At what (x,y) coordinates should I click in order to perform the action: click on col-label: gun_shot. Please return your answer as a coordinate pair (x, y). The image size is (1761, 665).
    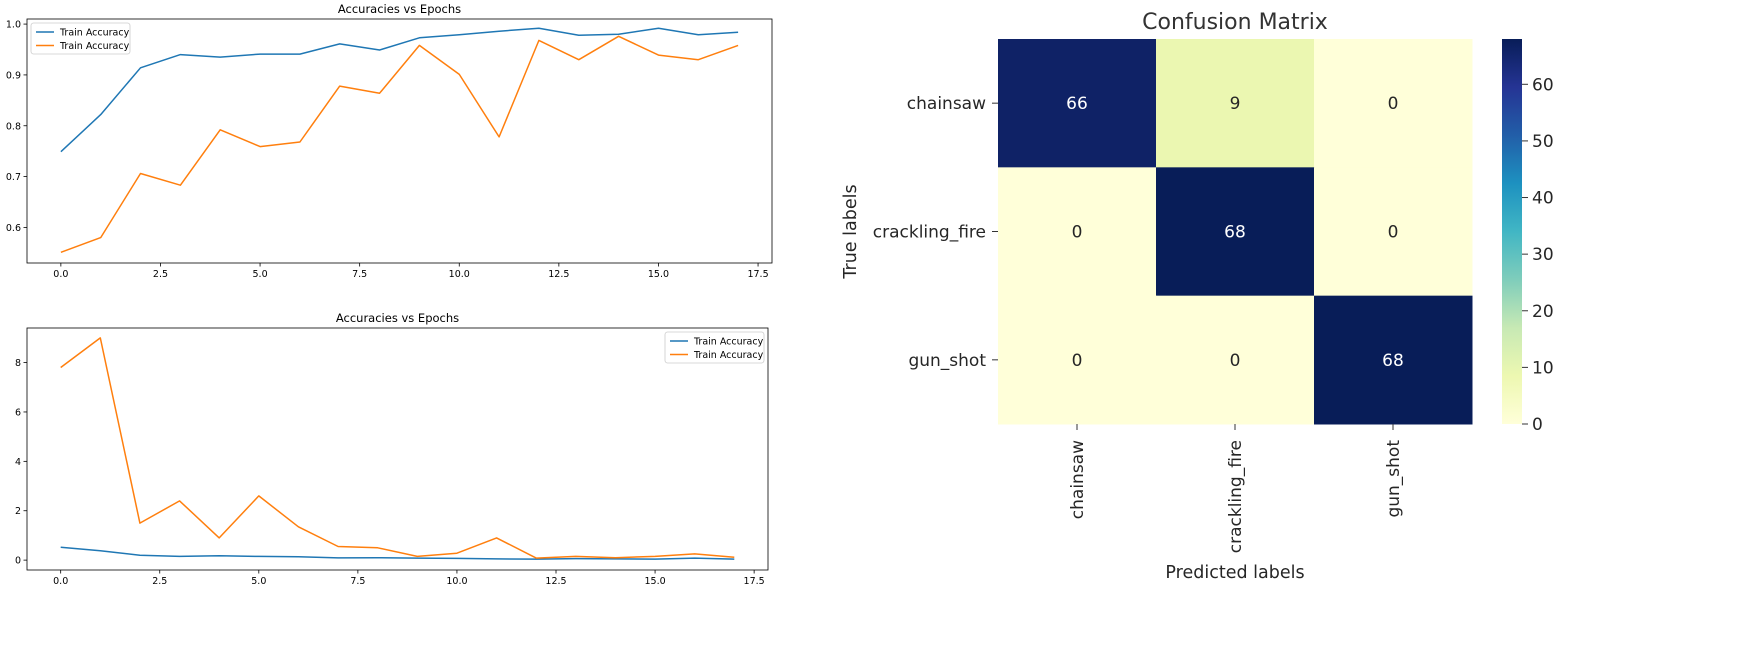
    Looking at the image, I should click on (1394, 479).